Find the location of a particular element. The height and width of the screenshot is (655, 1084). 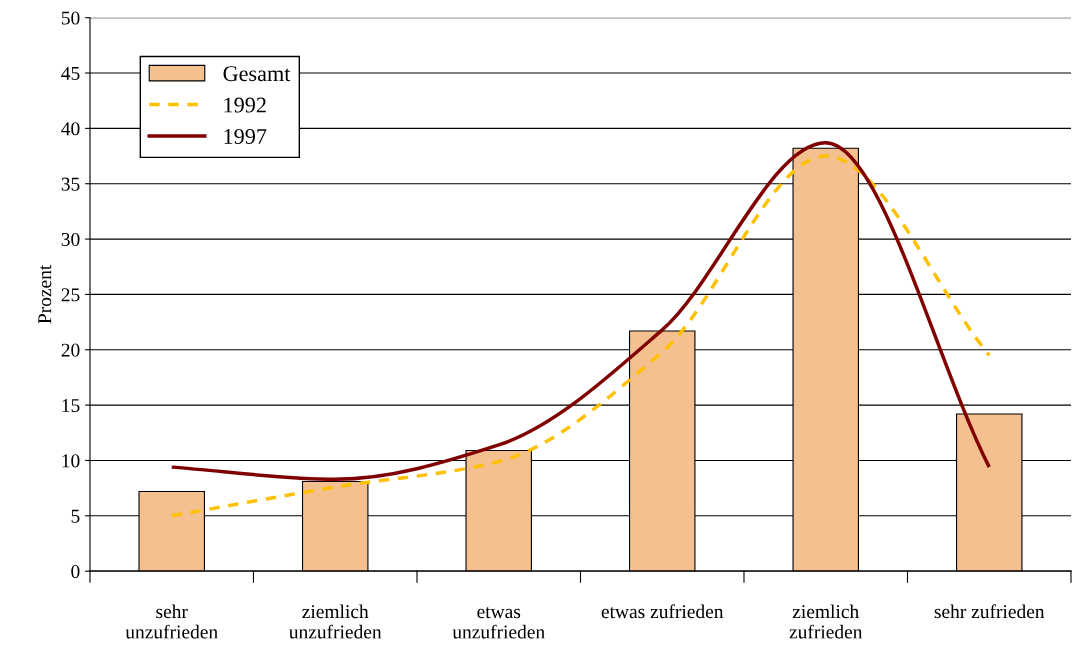

x-tick-label: sehr zufrieden is located at coordinates (989, 611).